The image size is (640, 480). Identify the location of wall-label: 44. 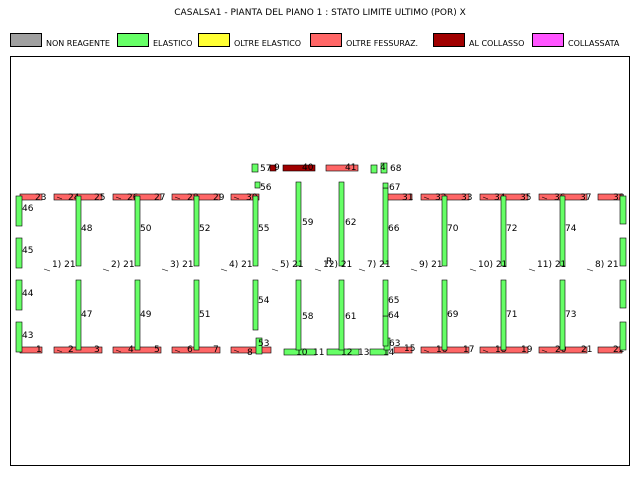
(28, 294).